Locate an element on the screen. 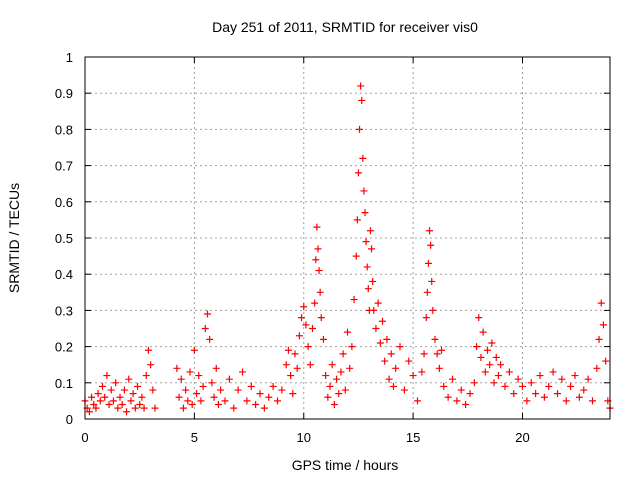 Image resolution: width=640 pixels, height=480 pixels. y-tick-label: 0.6 is located at coordinates (64, 202).